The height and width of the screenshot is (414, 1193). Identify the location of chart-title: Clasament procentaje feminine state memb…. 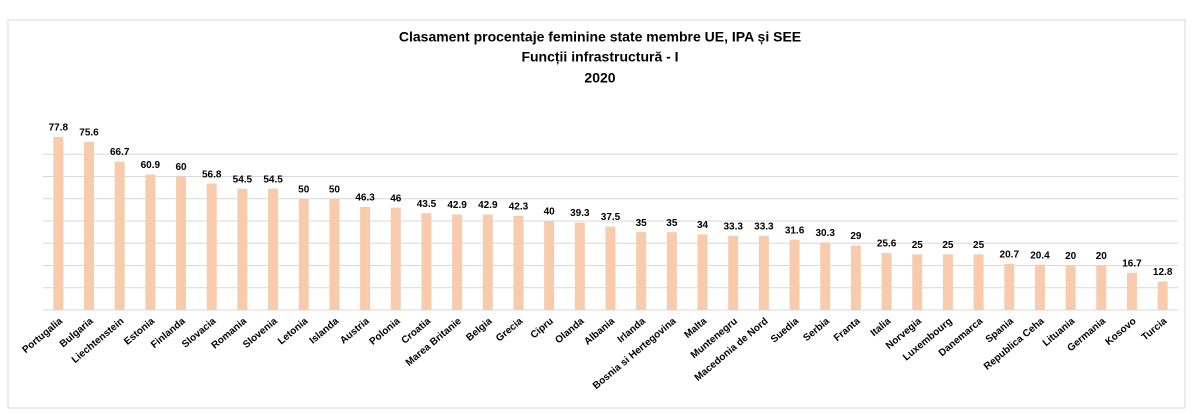
(600, 37).